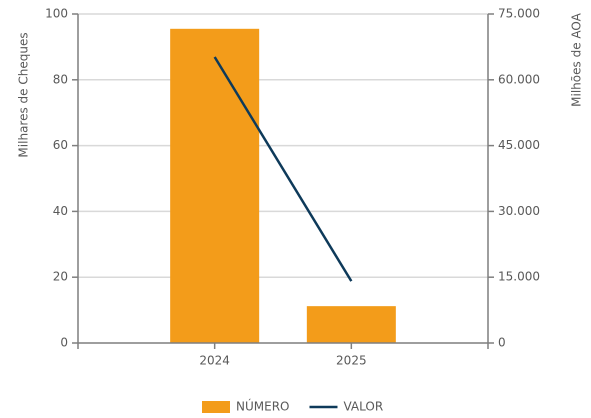 The width and height of the screenshot is (591, 418). I want to click on y2-tick-label: 0, so click(502, 343).